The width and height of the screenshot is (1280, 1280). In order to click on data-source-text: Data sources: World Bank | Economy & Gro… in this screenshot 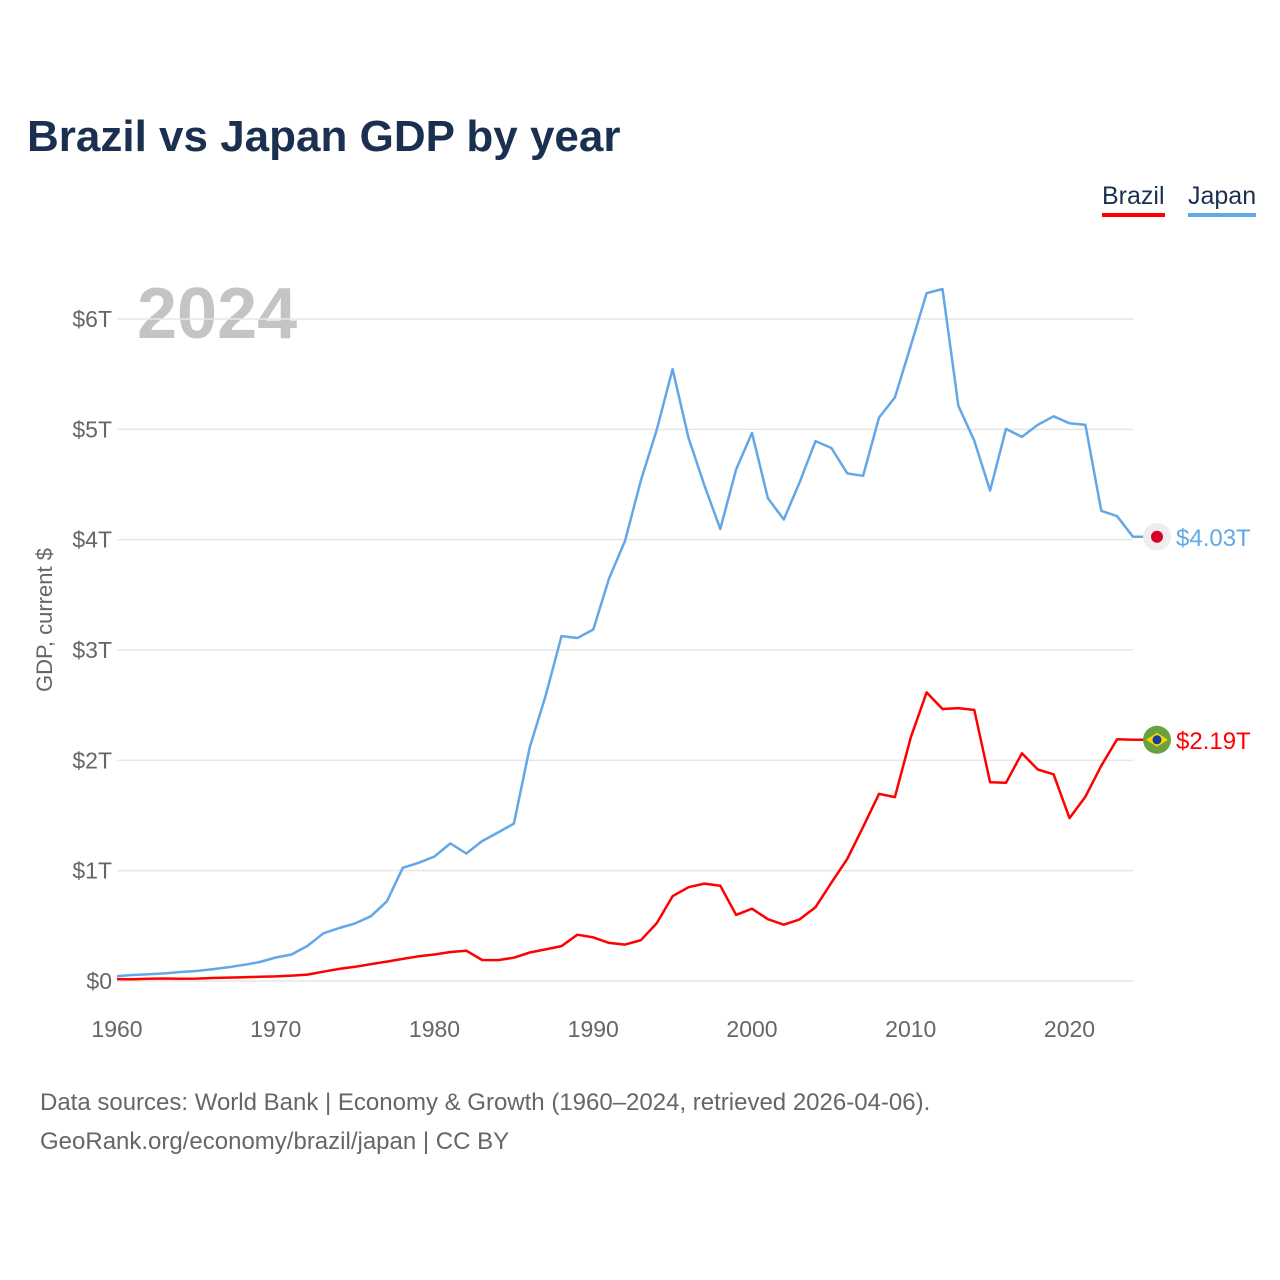, I will do `click(485, 1102)`.